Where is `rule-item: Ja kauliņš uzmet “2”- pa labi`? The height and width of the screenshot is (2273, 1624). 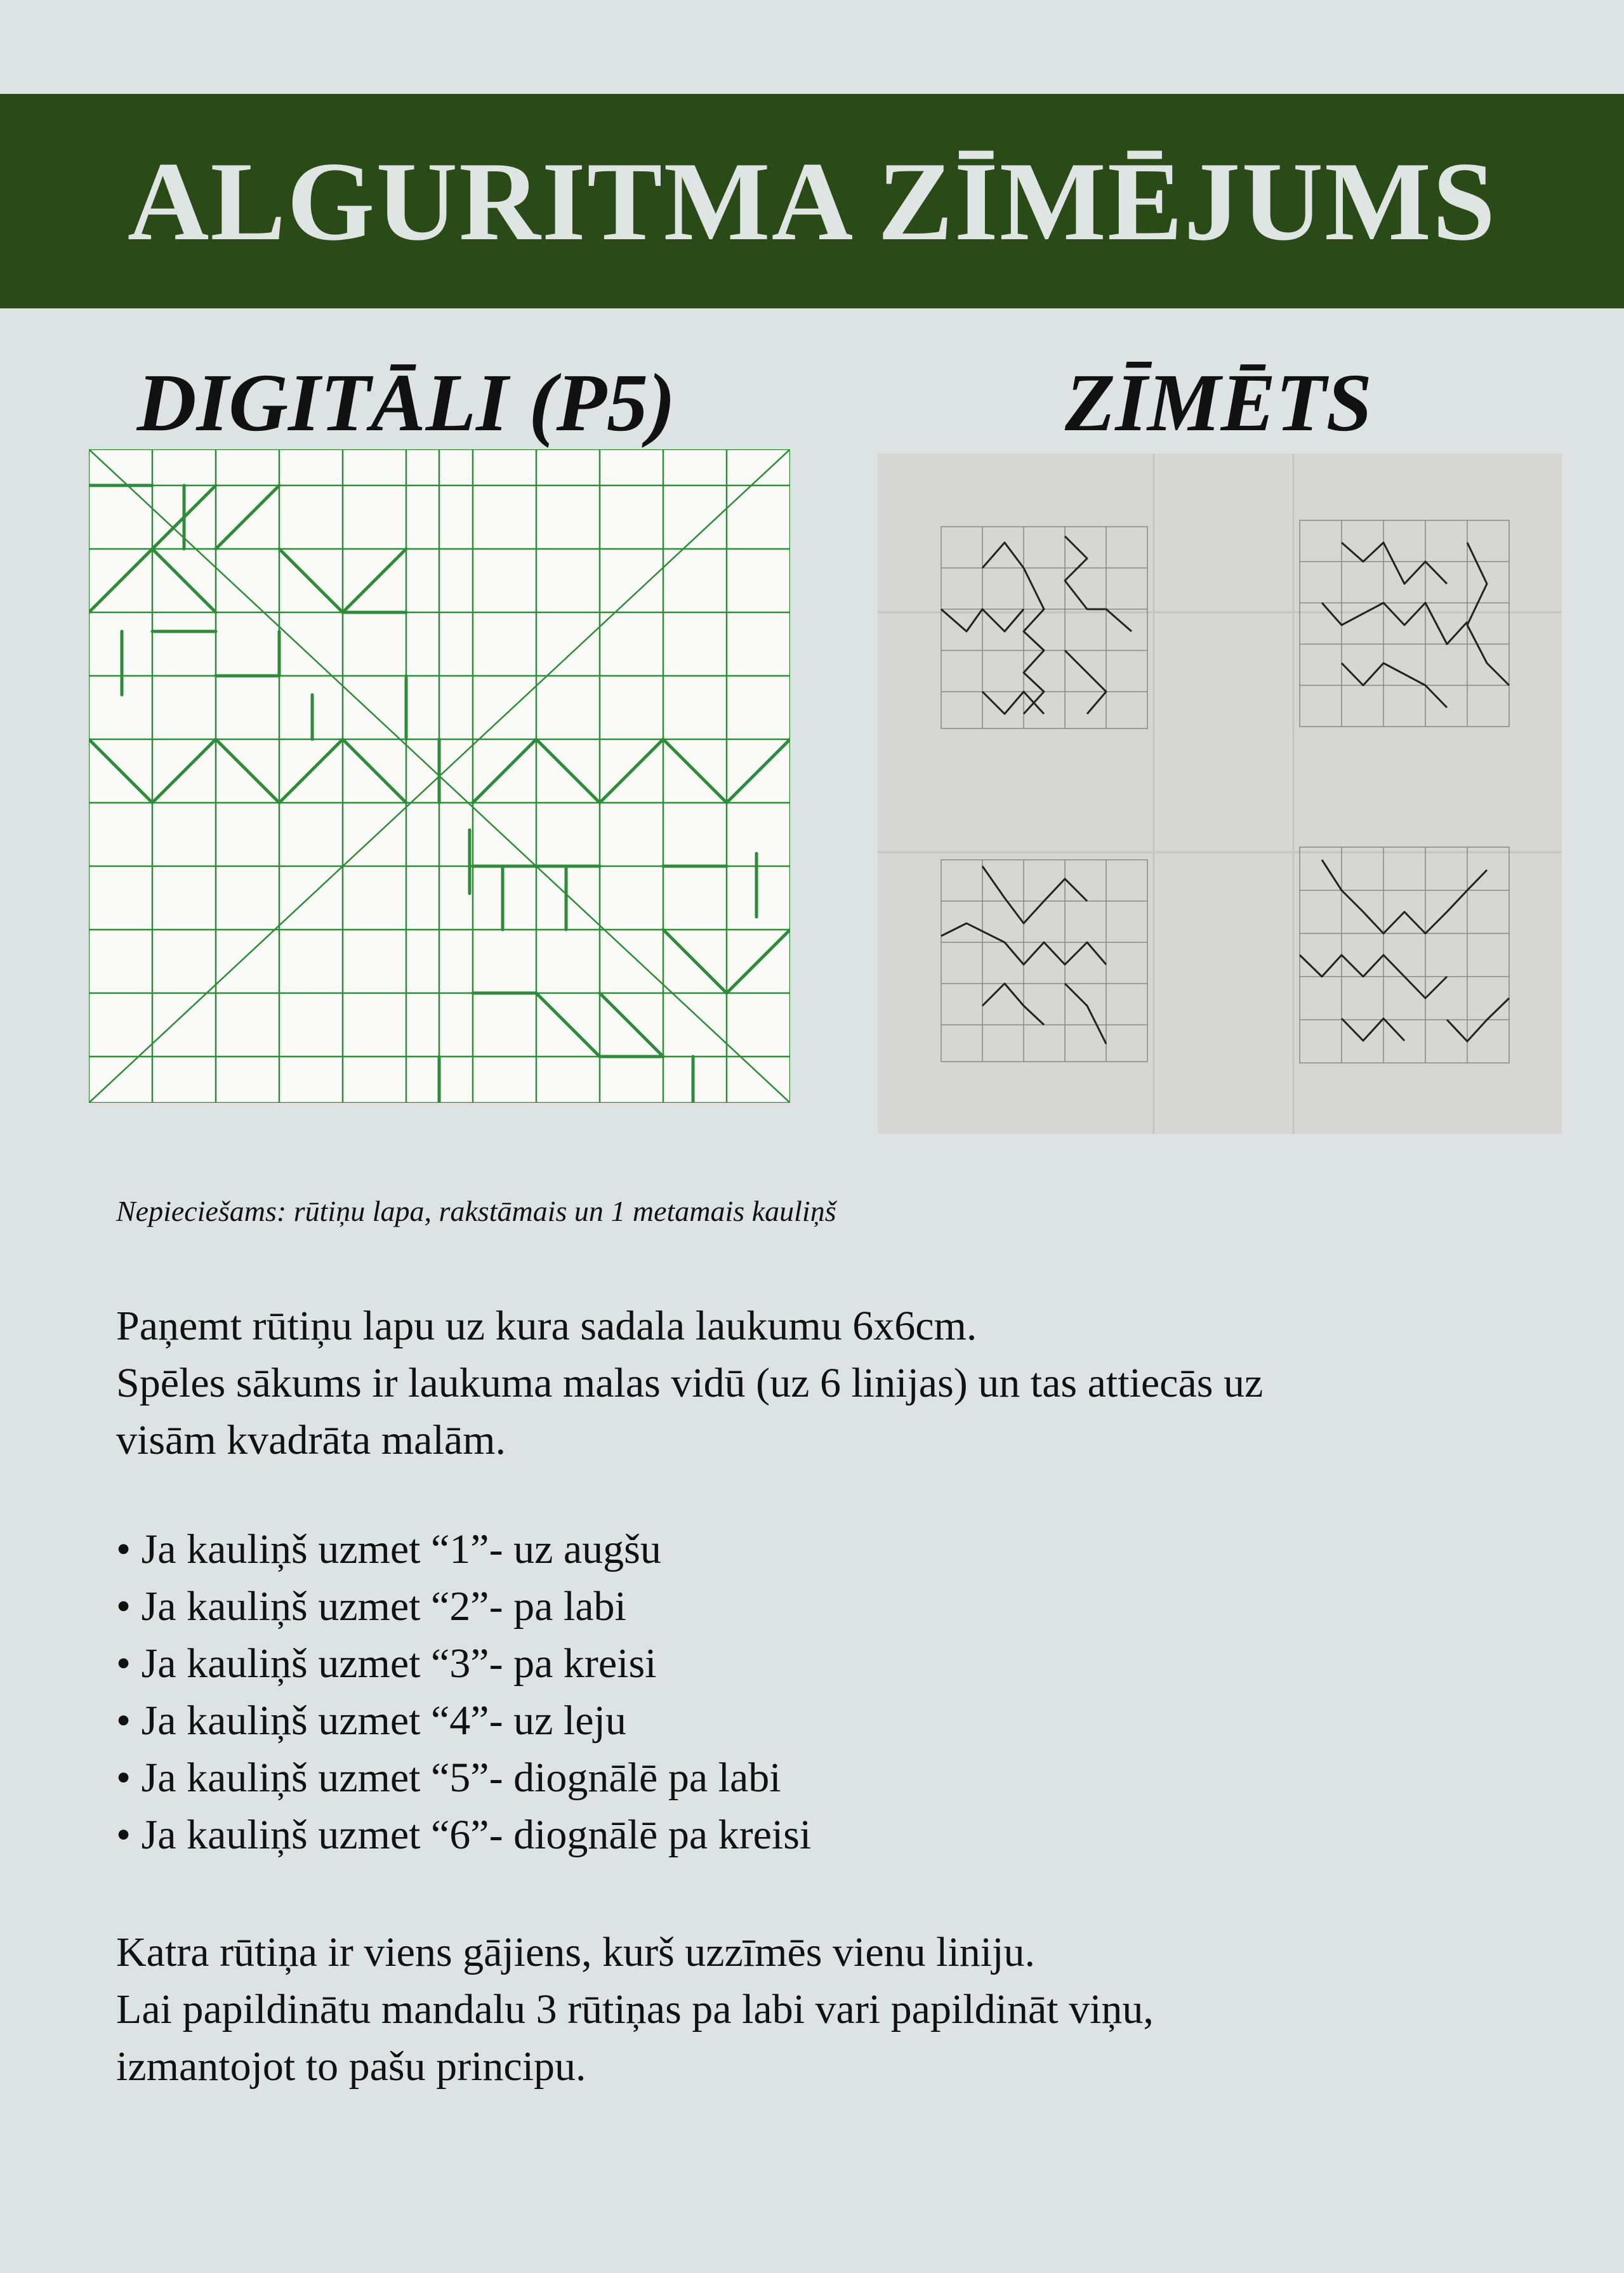
rule-item: Ja kauliņš uzmet “2”- pa labi is located at coordinates (846, 1606).